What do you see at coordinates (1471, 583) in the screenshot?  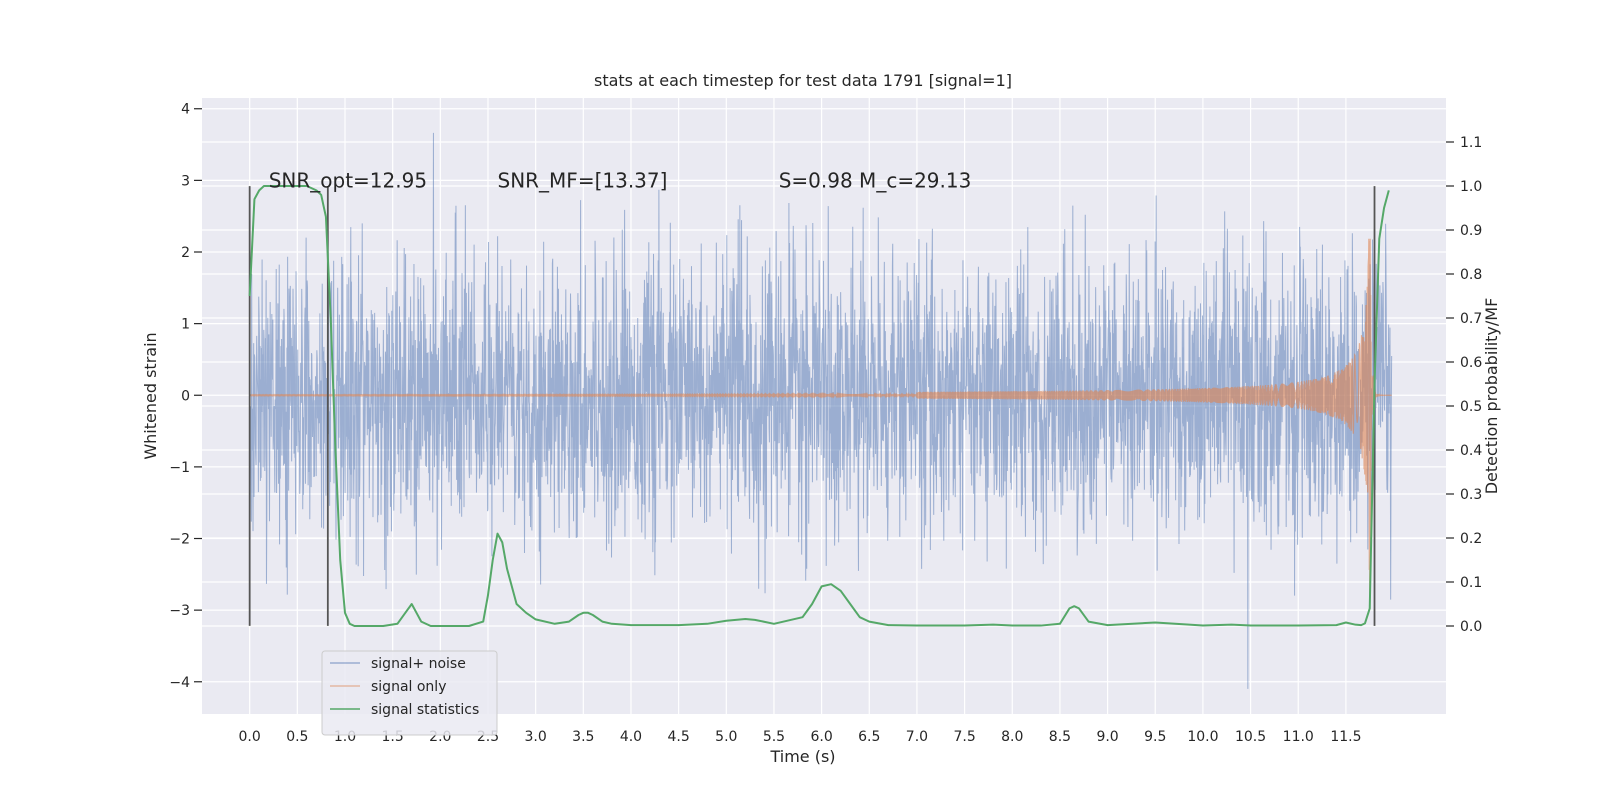 I see `y2-tick-label: 0.1` at bounding box center [1471, 583].